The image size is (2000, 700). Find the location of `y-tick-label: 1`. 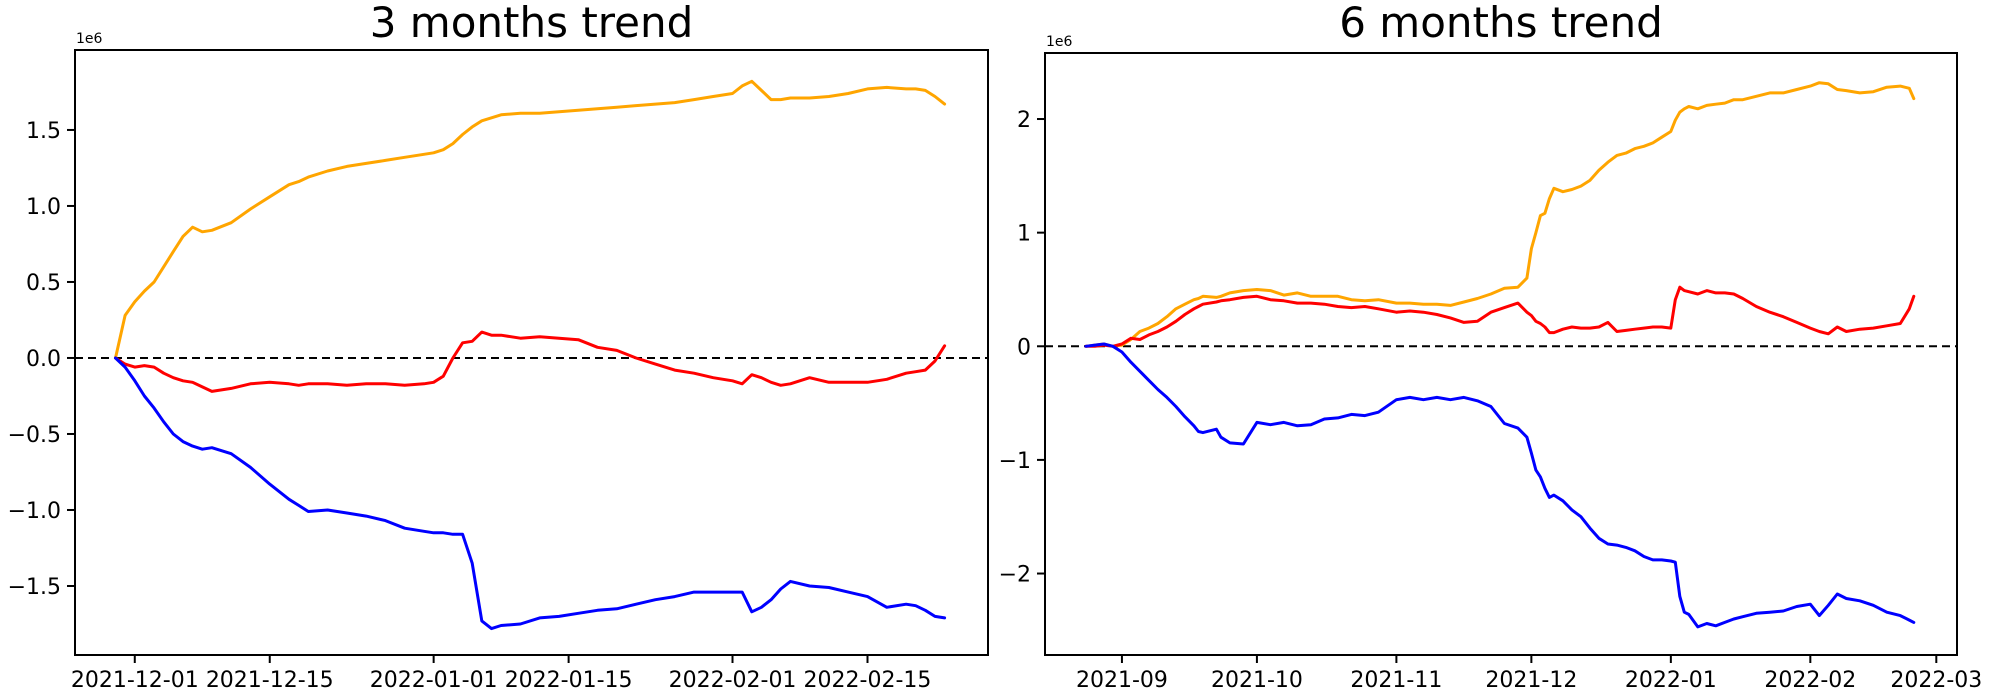

y-tick-label: 1 is located at coordinates (1024, 234).